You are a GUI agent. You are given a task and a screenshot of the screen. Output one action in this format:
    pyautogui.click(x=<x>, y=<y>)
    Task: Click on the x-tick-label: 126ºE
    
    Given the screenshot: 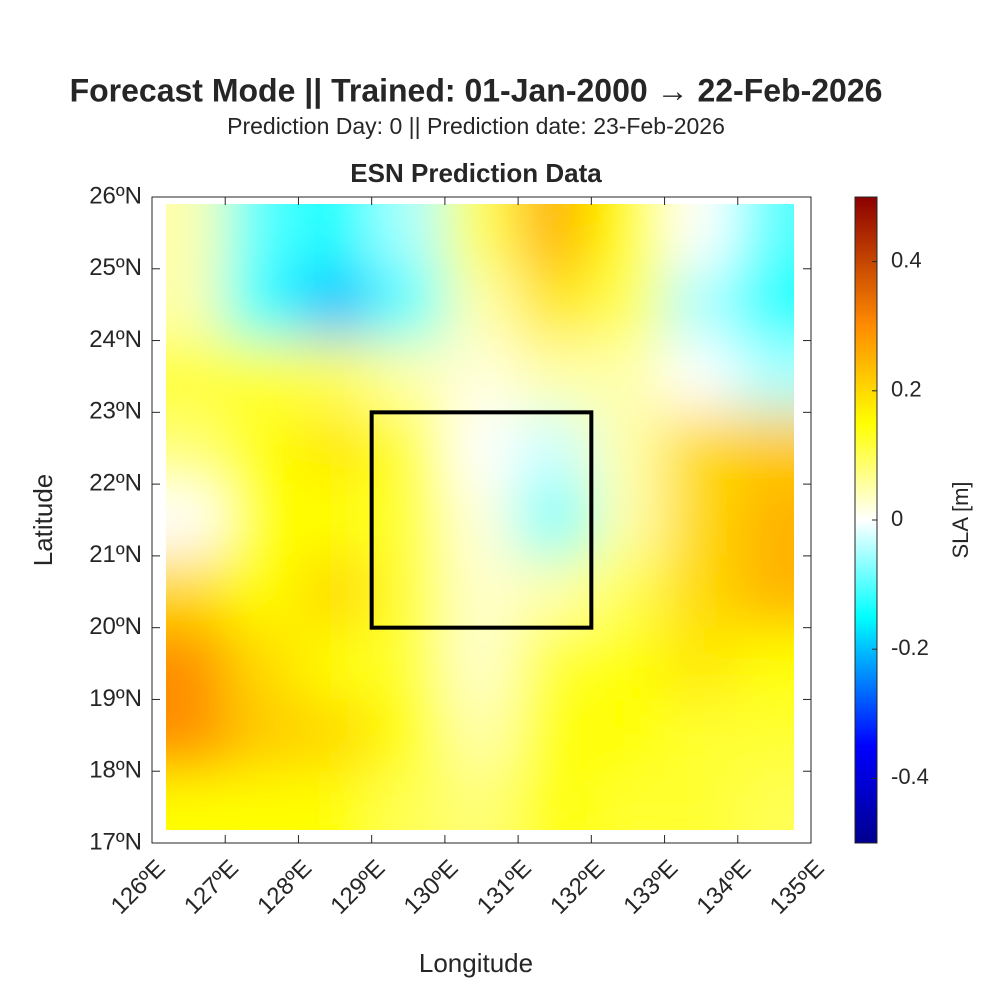 What is the action you would take?
    pyautogui.click(x=138, y=887)
    